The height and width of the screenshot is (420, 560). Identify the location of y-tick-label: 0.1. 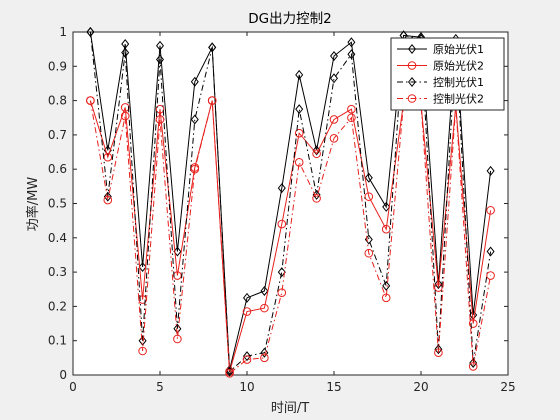
(57, 341).